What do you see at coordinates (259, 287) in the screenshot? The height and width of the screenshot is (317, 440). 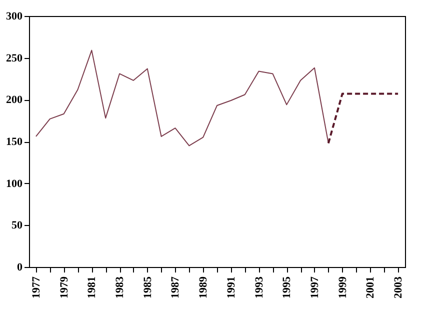 I see `x-tick-label: 1993` at bounding box center [259, 287].